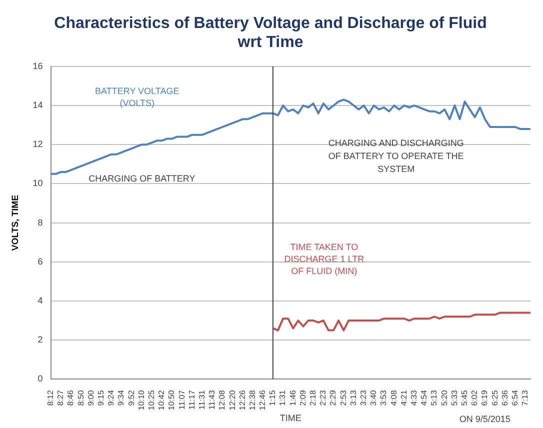  Describe the element at coordinates (81, 398) in the screenshot. I see `x-tick-label: 8:50` at that location.